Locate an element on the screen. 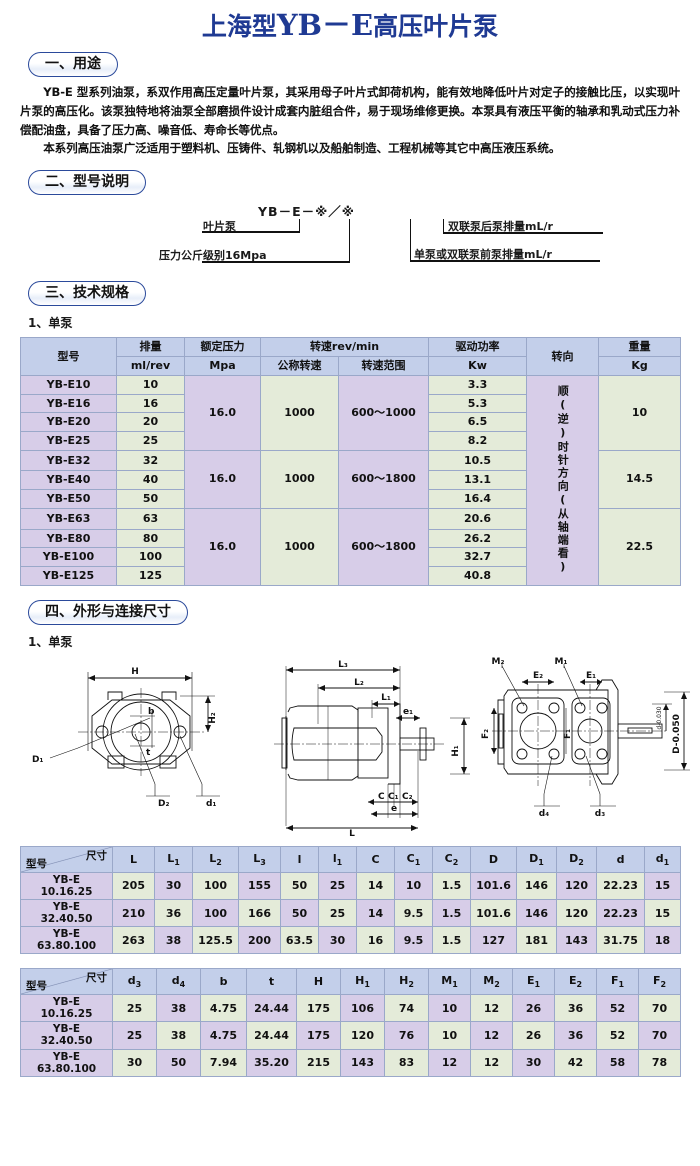 The image size is (700, 1166). leader-tick-front is located at coordinates (411, 240).